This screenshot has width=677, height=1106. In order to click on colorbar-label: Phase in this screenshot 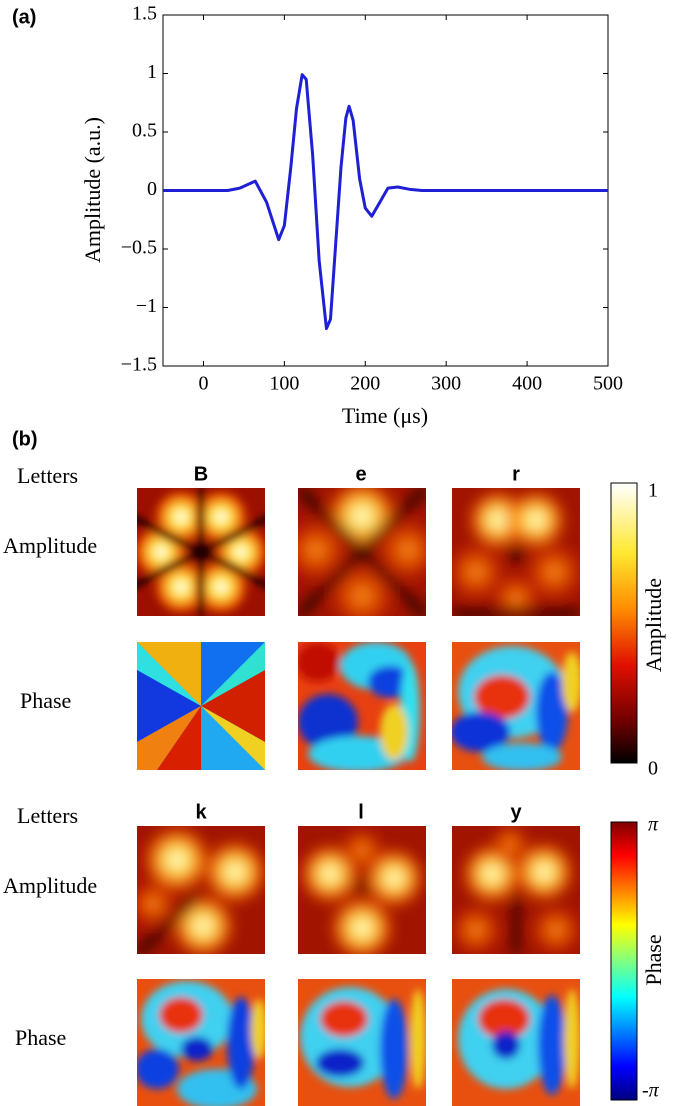, I will do `click(653, 959)`.